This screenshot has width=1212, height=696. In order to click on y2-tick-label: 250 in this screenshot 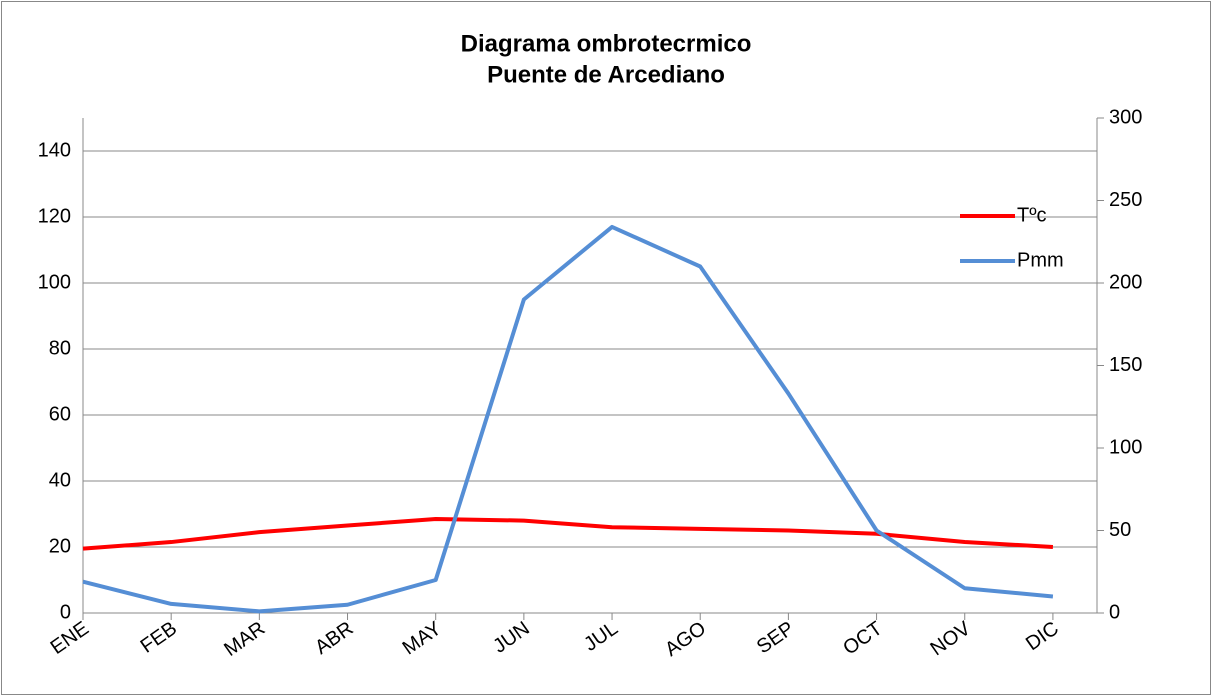, I will do `click(1125, 200)`.